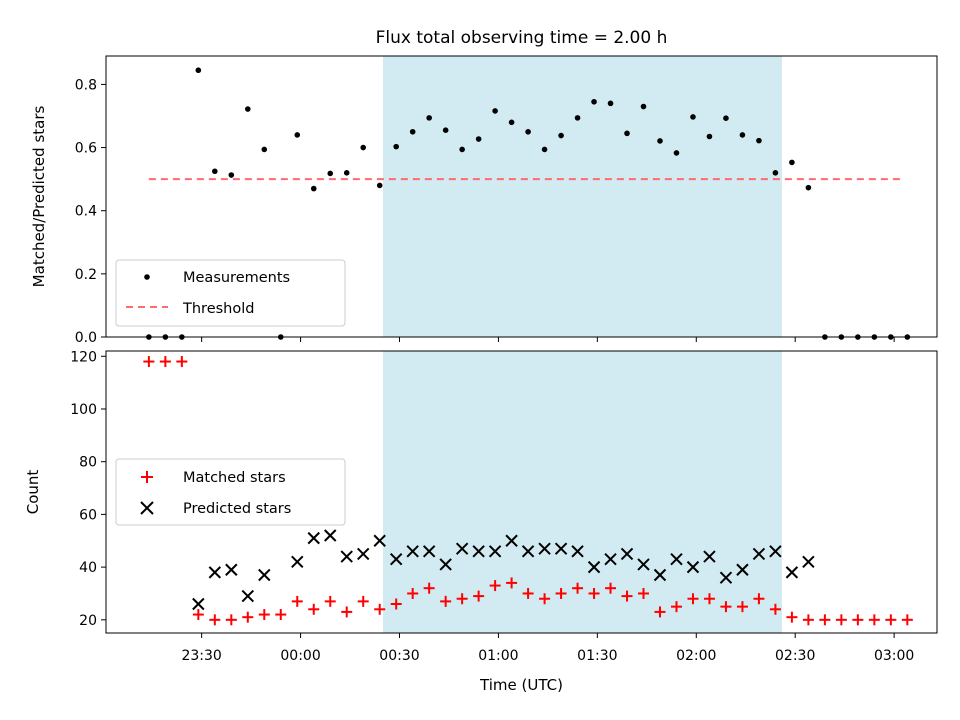  What do you see at coordinates (86, 149) in the screenshot?
I see `ratio-y-tick-label: 0.6` at bounding box center [86, 149].